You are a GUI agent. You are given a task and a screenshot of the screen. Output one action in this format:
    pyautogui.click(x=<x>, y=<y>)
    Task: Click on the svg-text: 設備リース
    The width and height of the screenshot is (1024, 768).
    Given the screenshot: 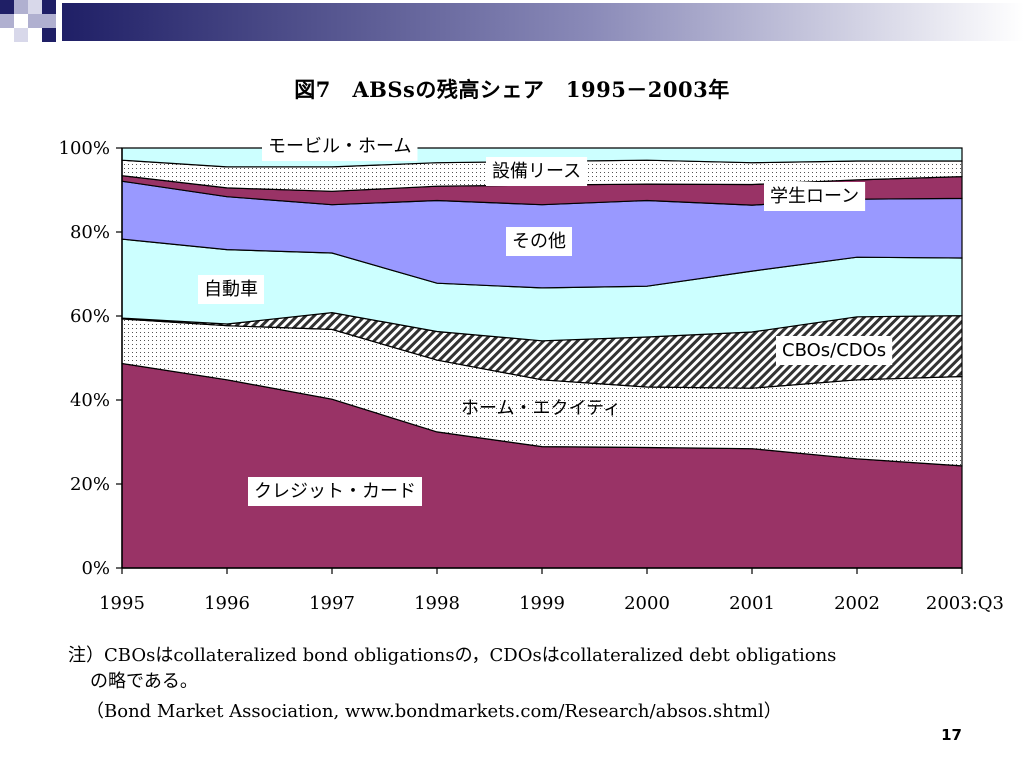 What is the action you would take?
    pyautogui.click(x=536, y=171)
    